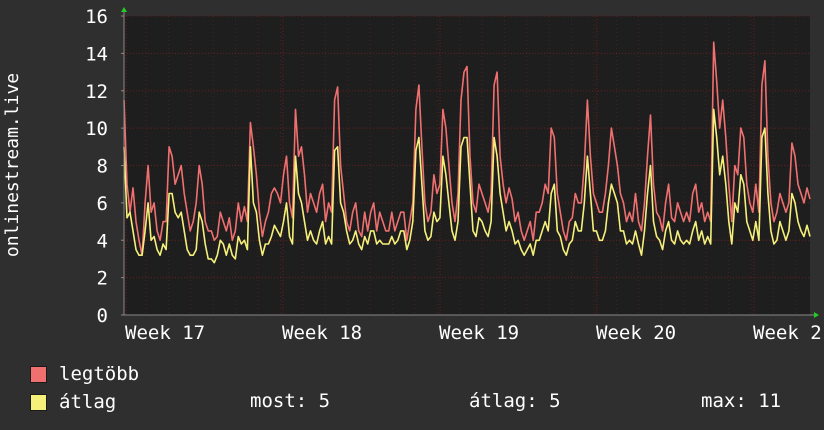  I want to click on y-tick-label: 4, so click(102, 241).